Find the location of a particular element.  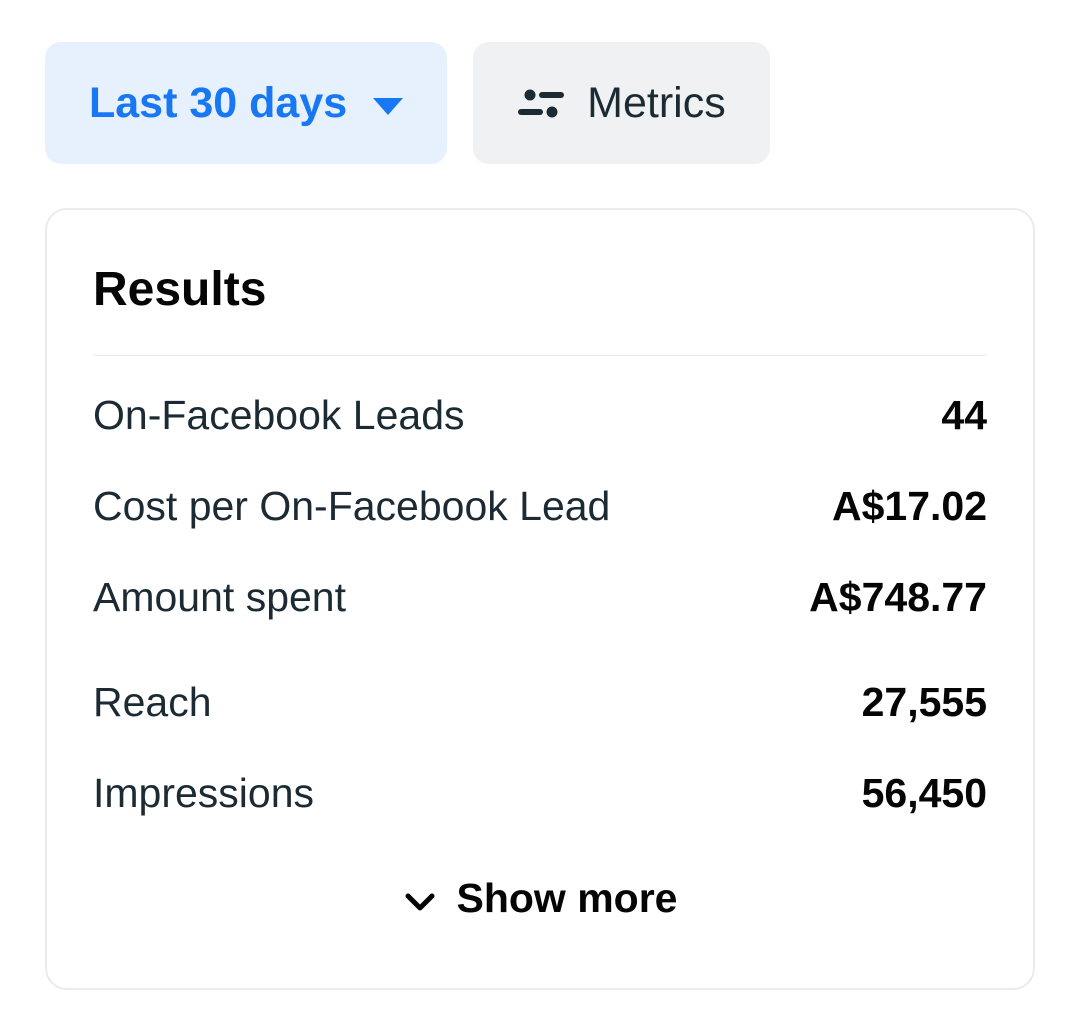

metric-value: 27,555 is located at coordinates (924, 702).